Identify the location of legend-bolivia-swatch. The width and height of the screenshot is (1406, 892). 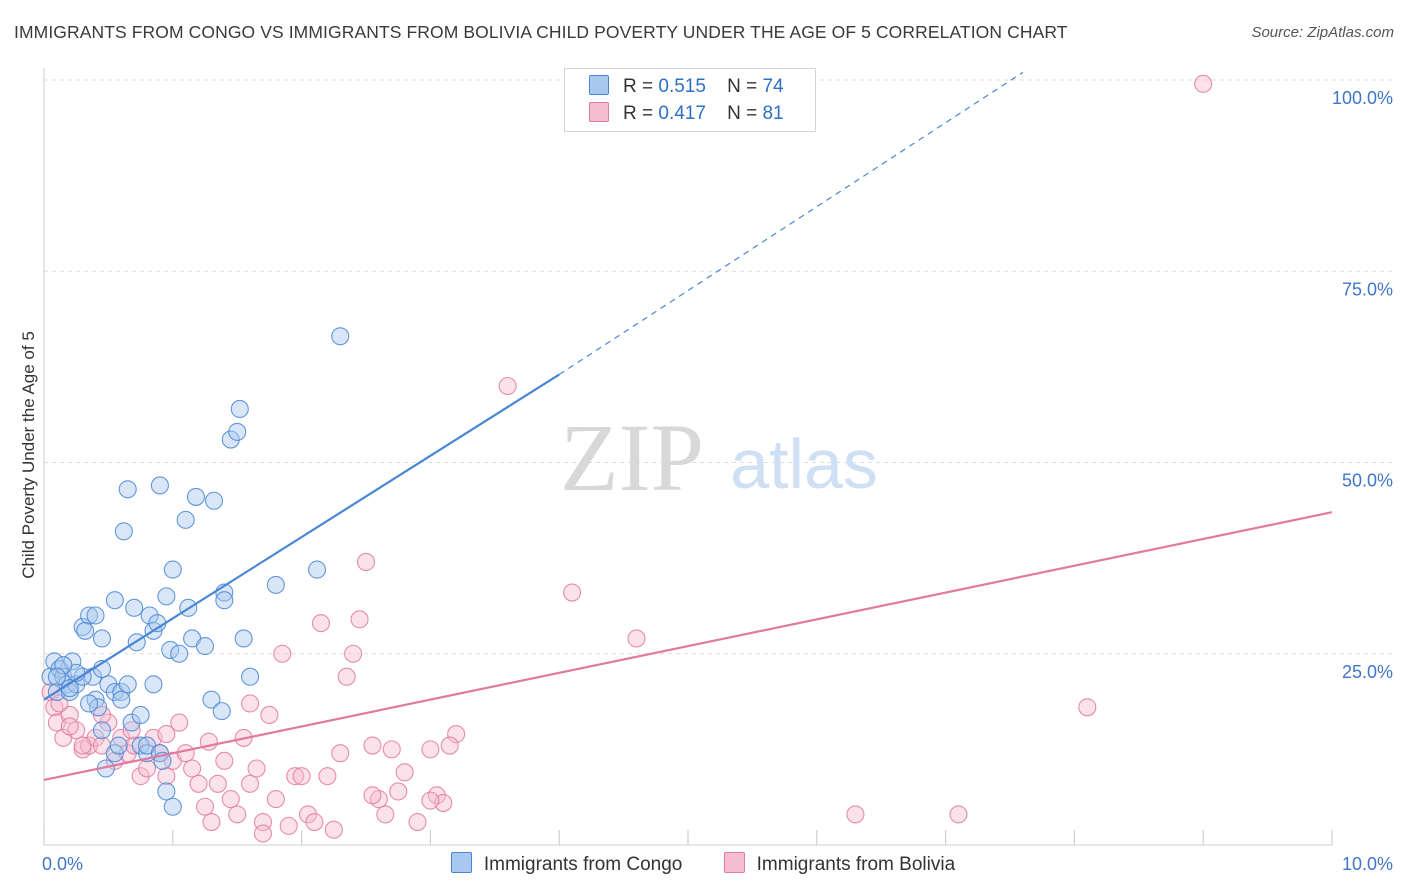
(734, 862).